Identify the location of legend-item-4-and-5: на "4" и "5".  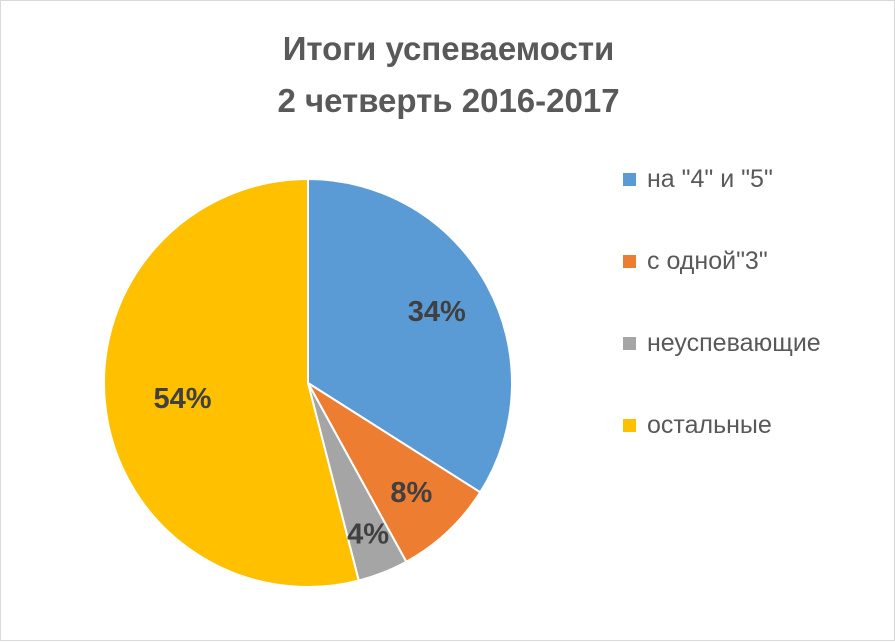
(722, 179).